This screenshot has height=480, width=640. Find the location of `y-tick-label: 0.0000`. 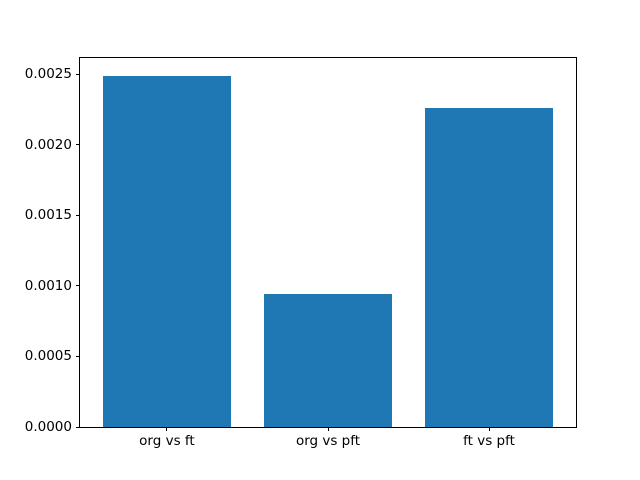

y-tick-label: 0.0000 is located at coordinates (48, 427).